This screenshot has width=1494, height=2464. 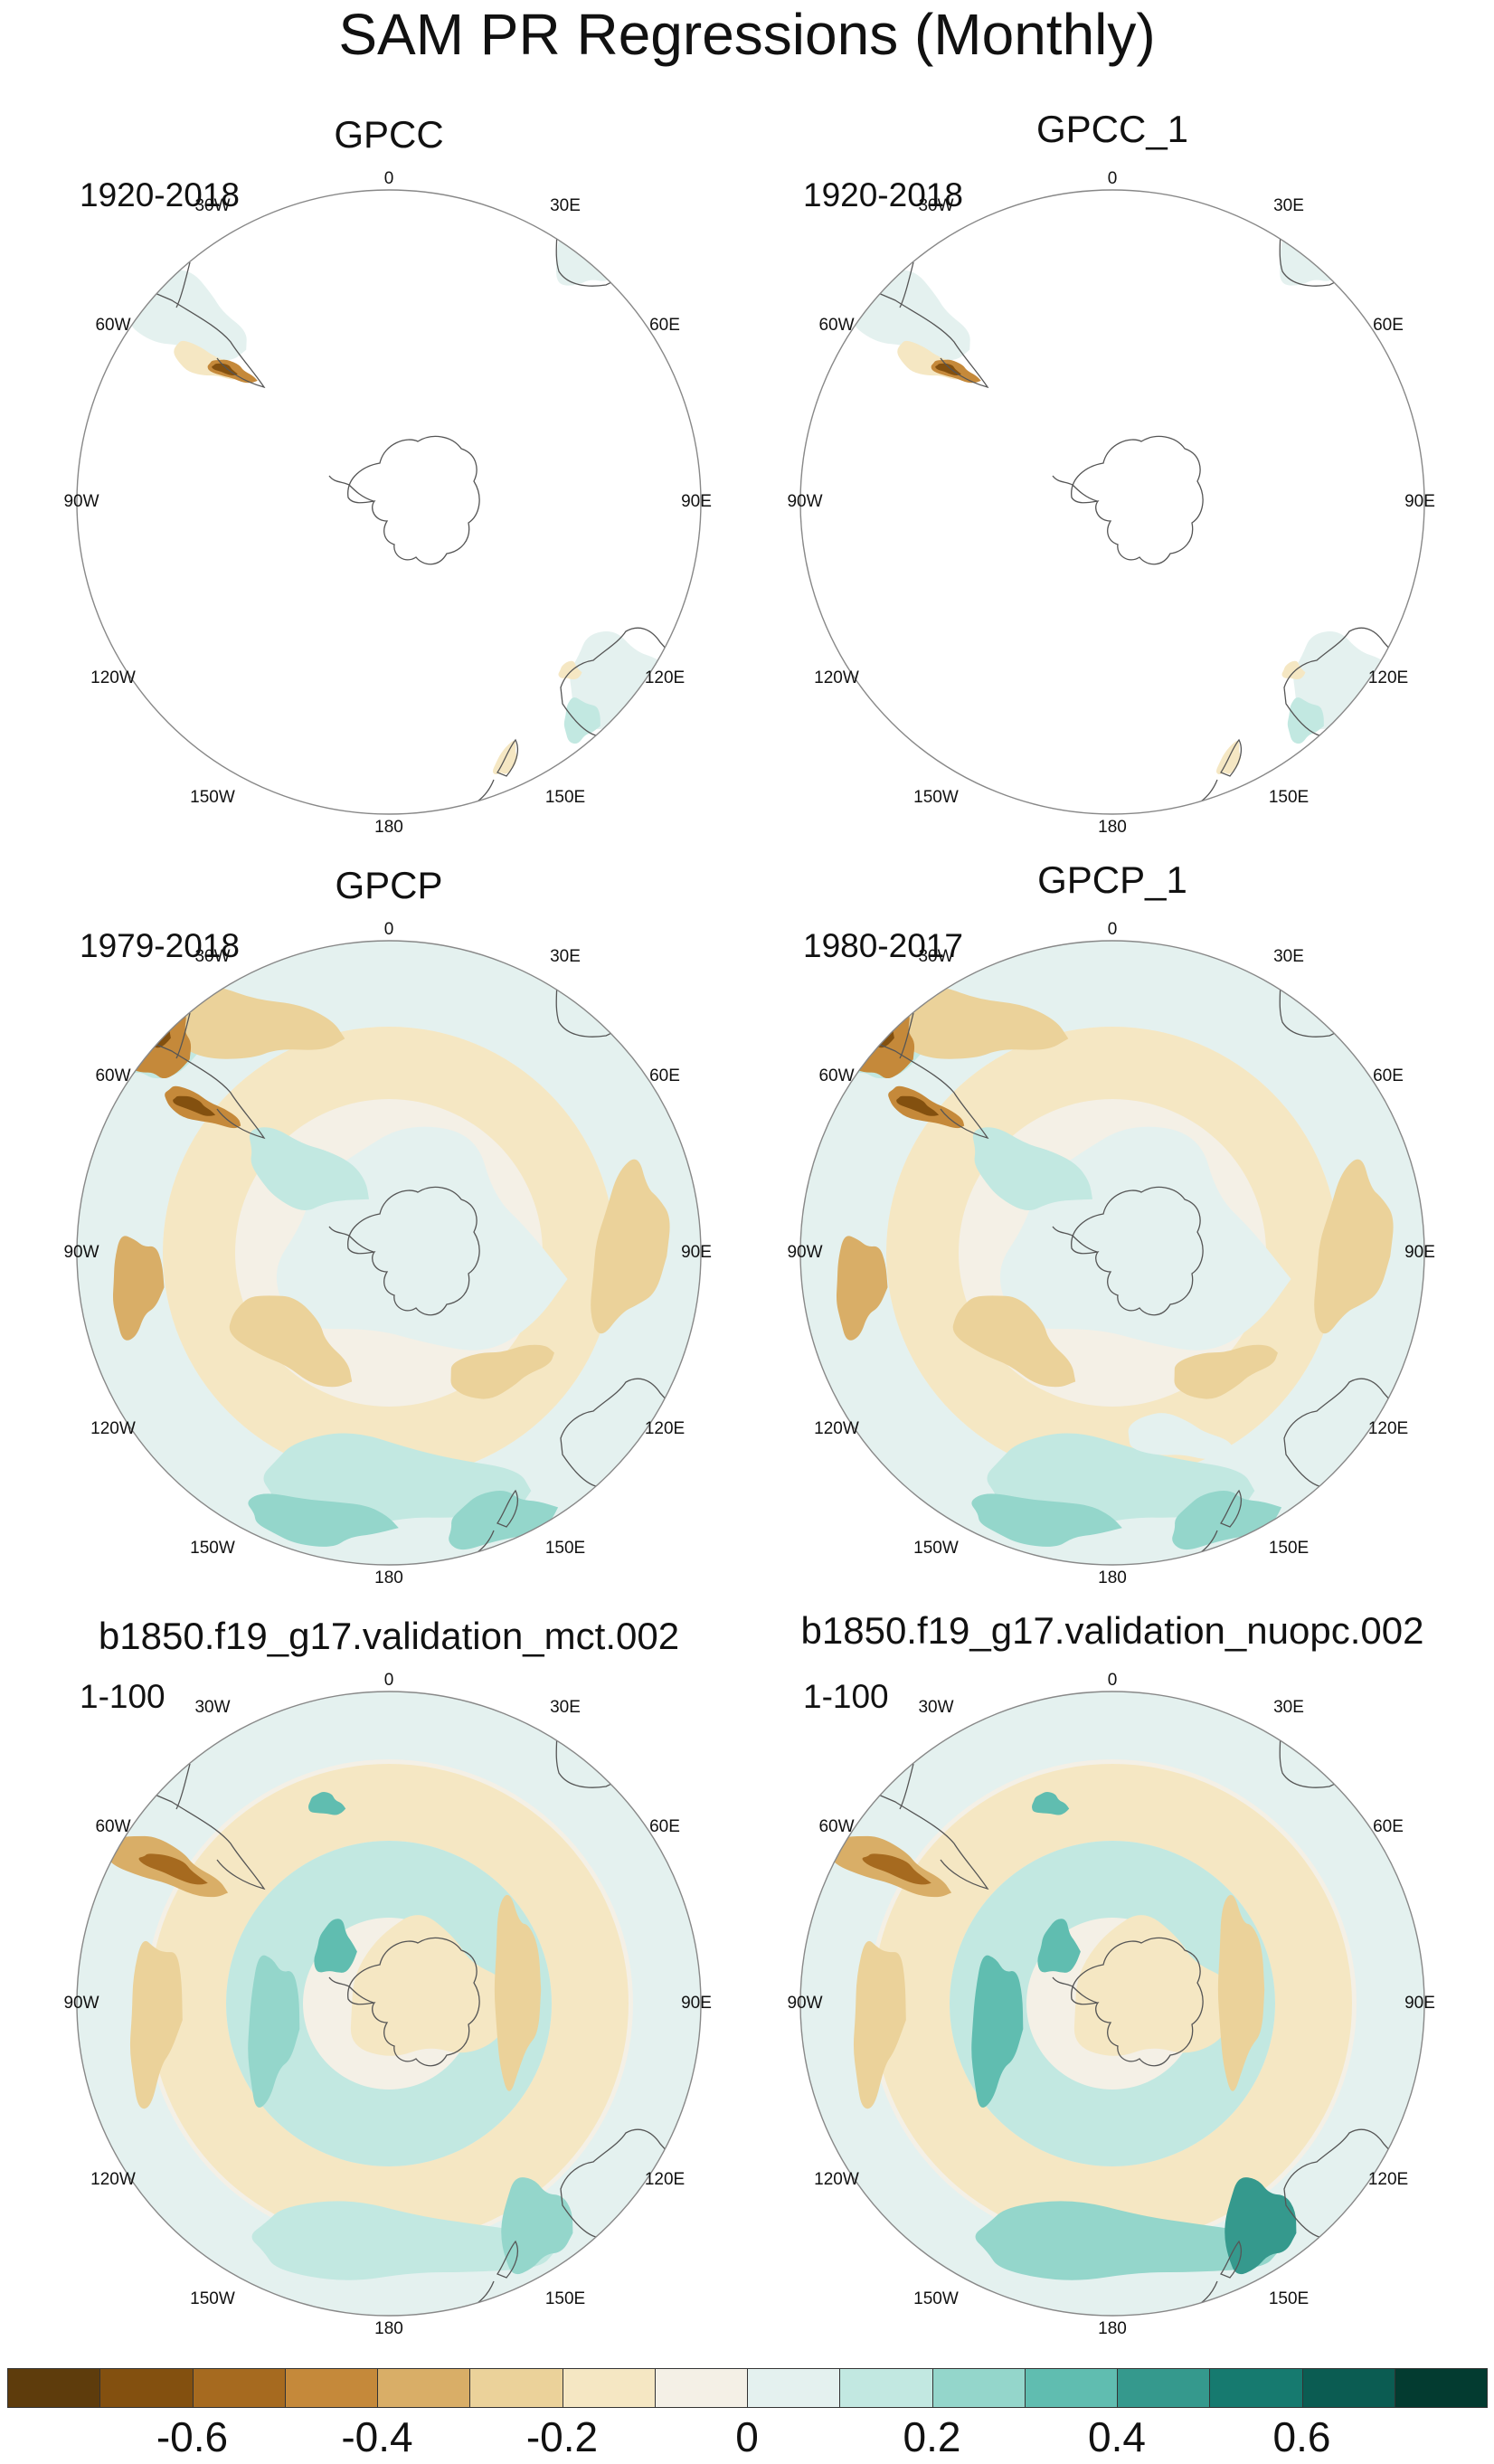 What do you see at coordinates (1241, 1992) in the screenshot?
I see `indian-dry-arc` at bounding box center [1241, 1992].